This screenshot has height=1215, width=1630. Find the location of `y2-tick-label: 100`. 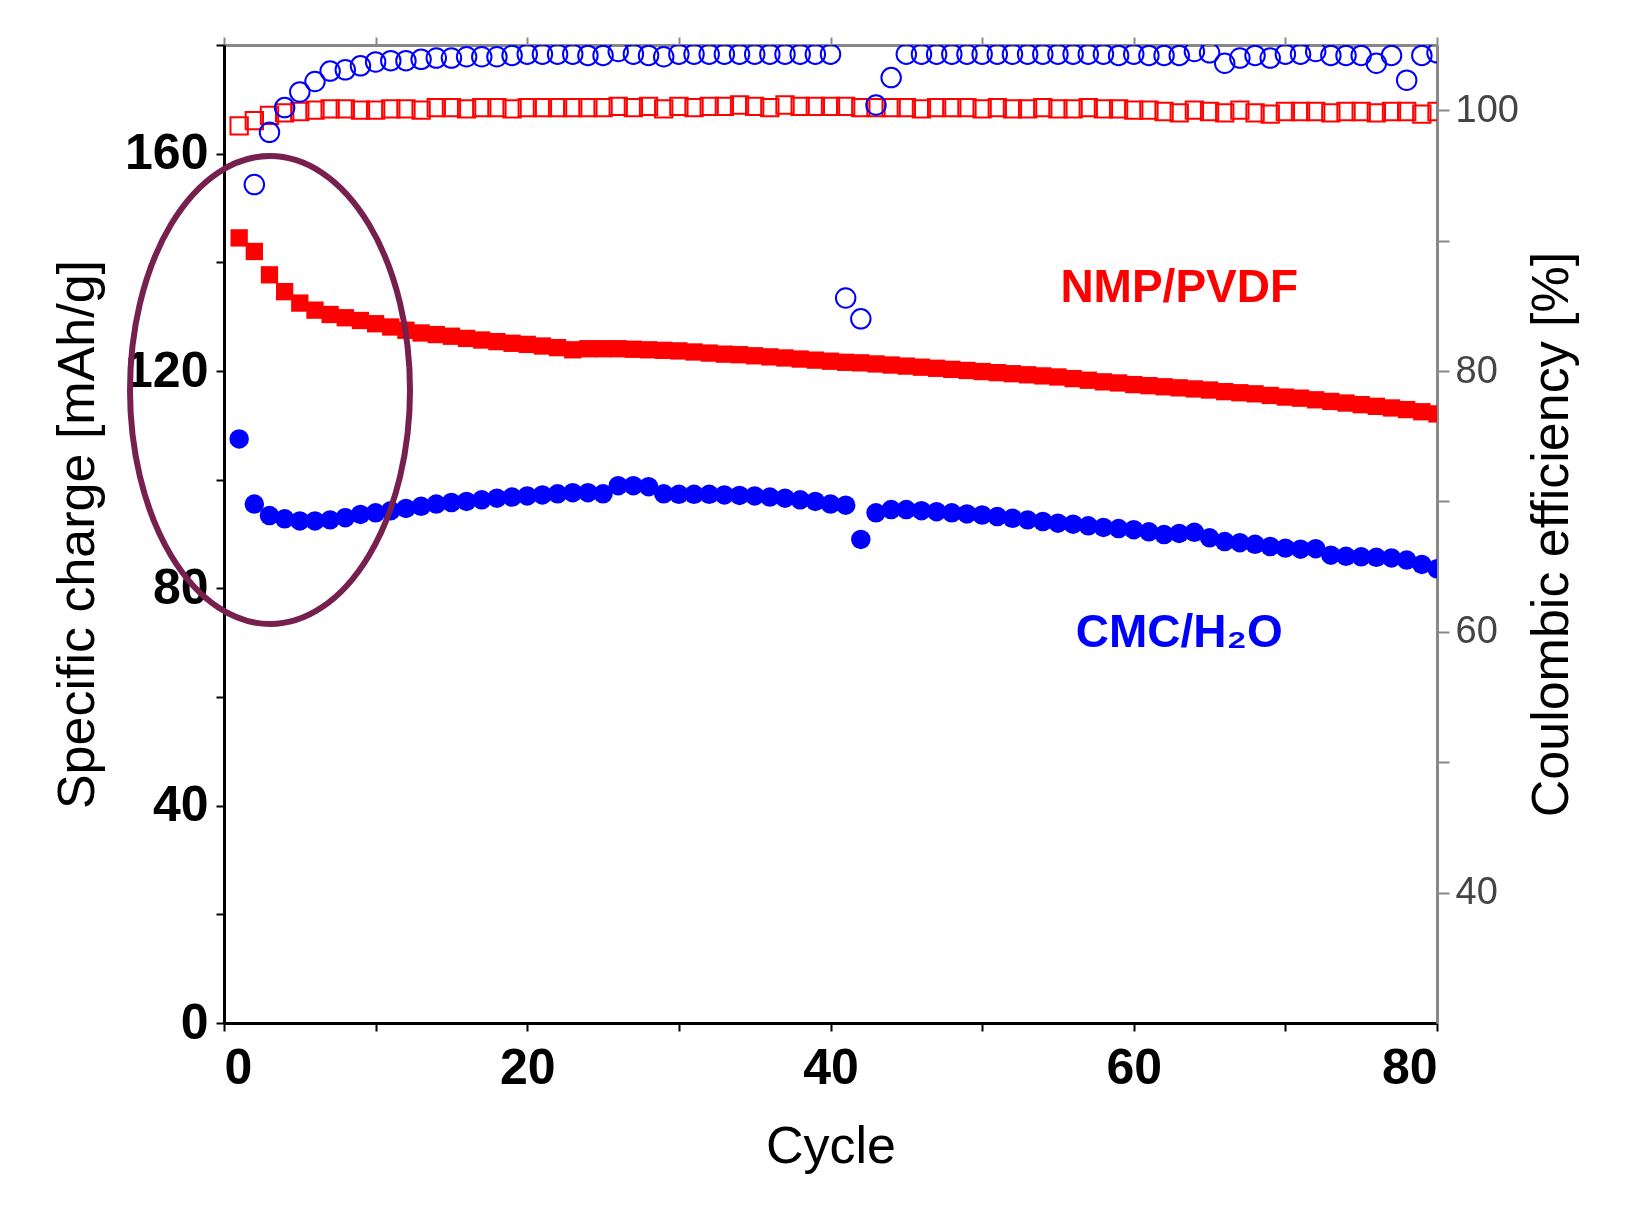

y2-tick-label: 100 is located at coordinates (1487, 108).